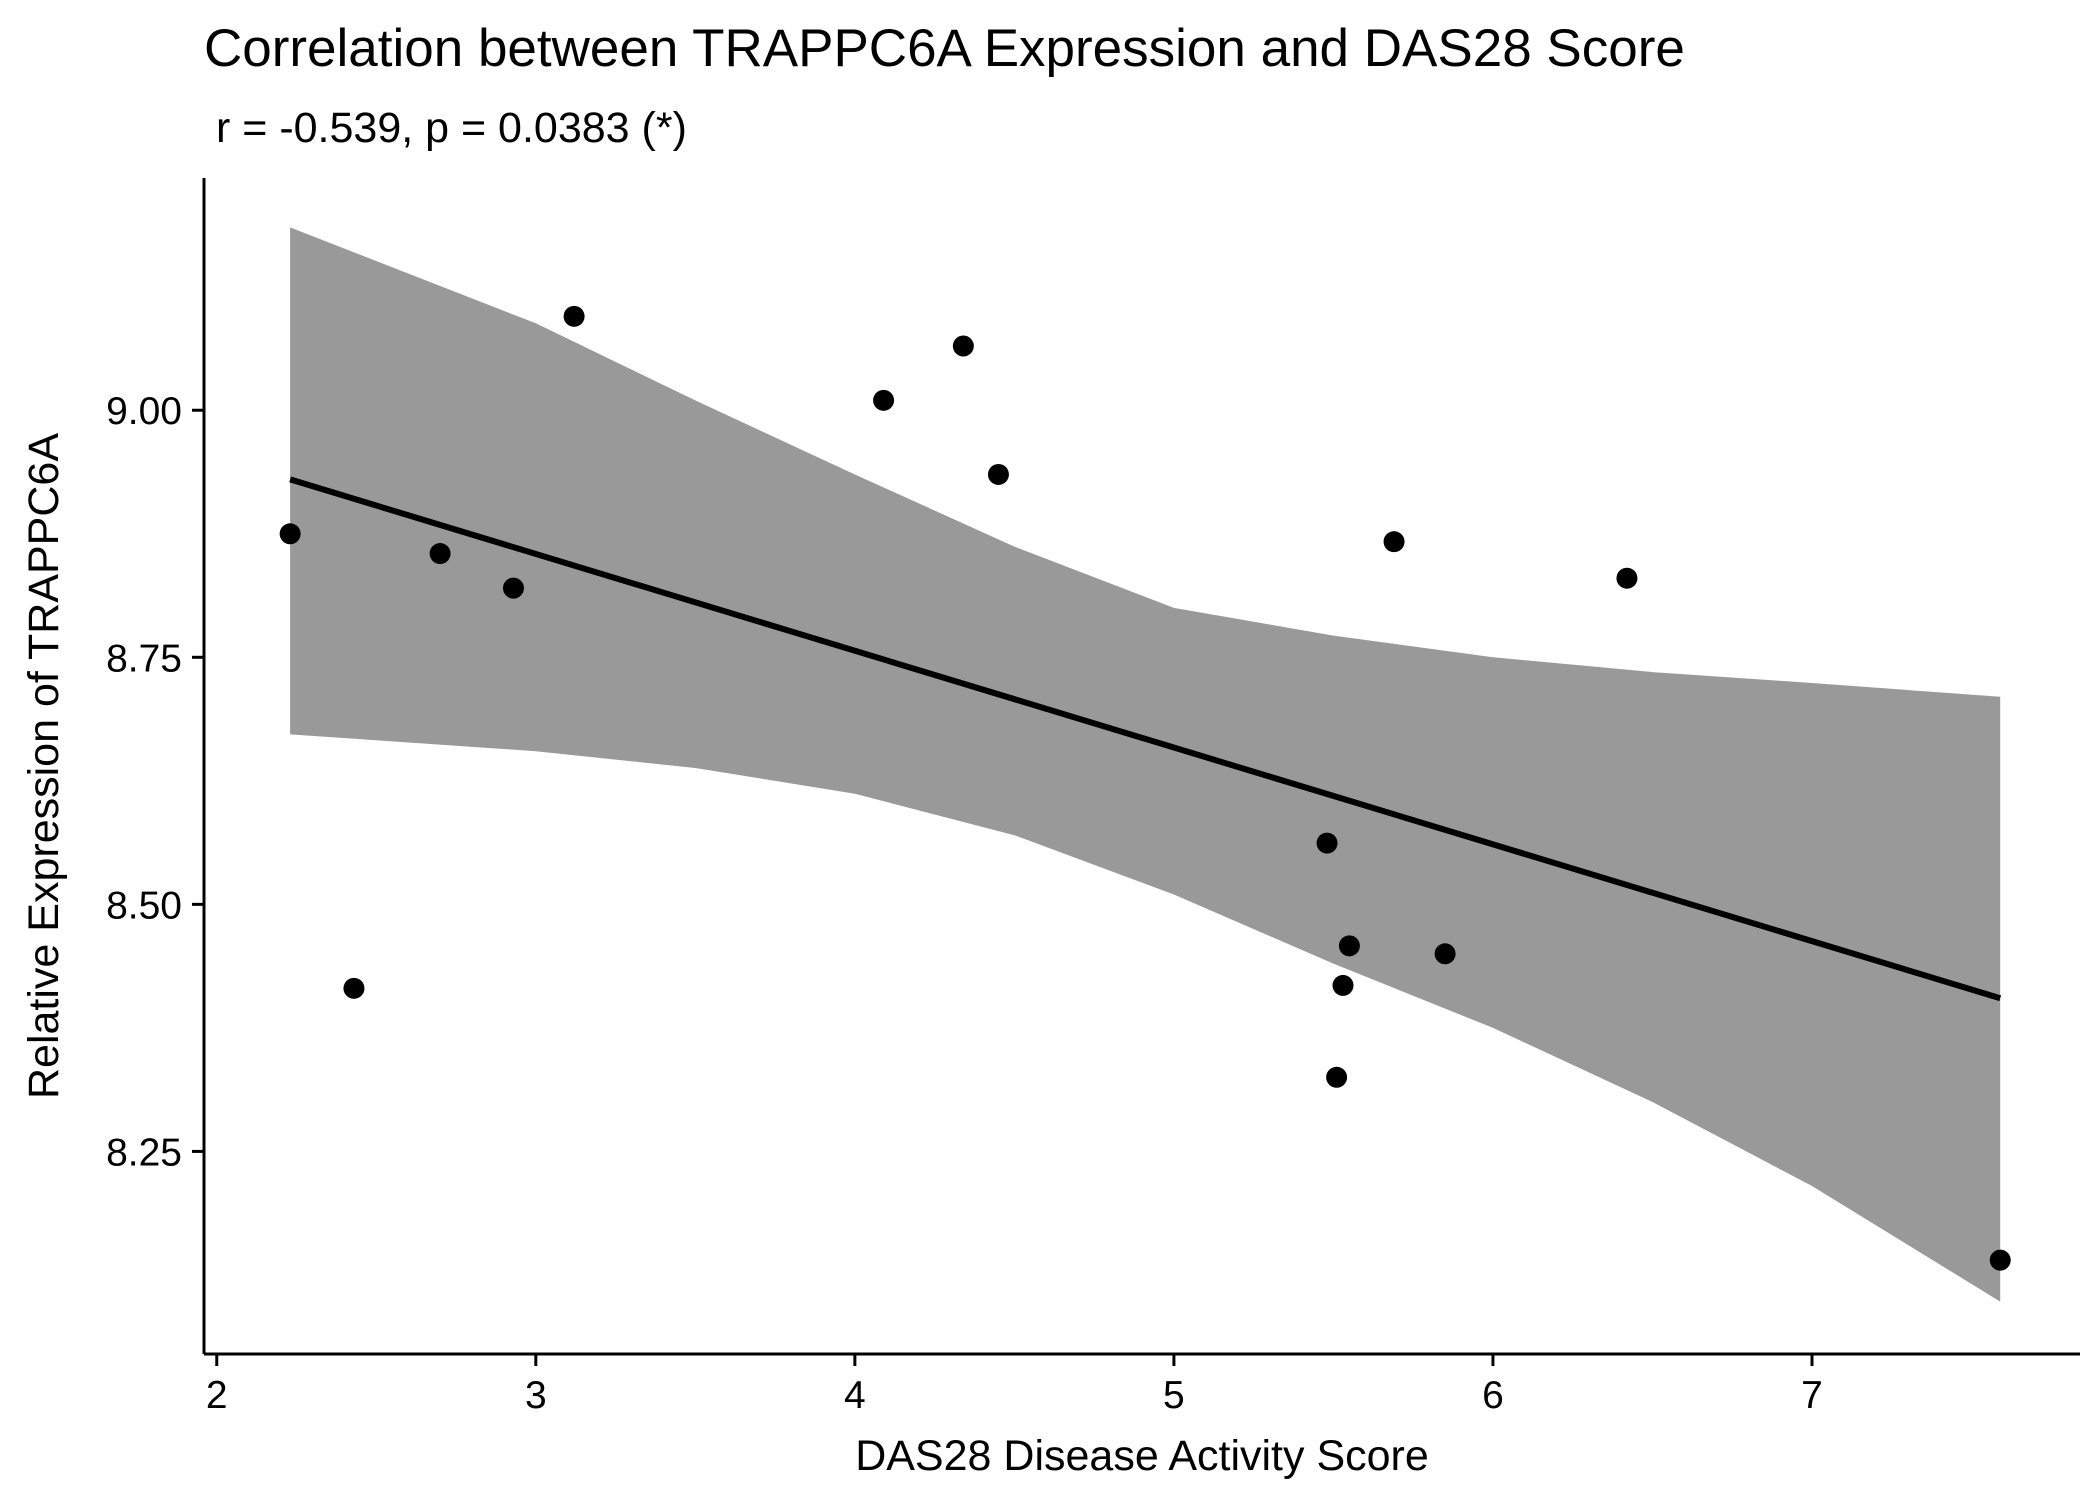 Image resolution: width=2100 pixels, height=1500 pixels. Describe the element at coordinates (1812, 1395) in the screenshot. I see `x-tick-label: 7` at that location.